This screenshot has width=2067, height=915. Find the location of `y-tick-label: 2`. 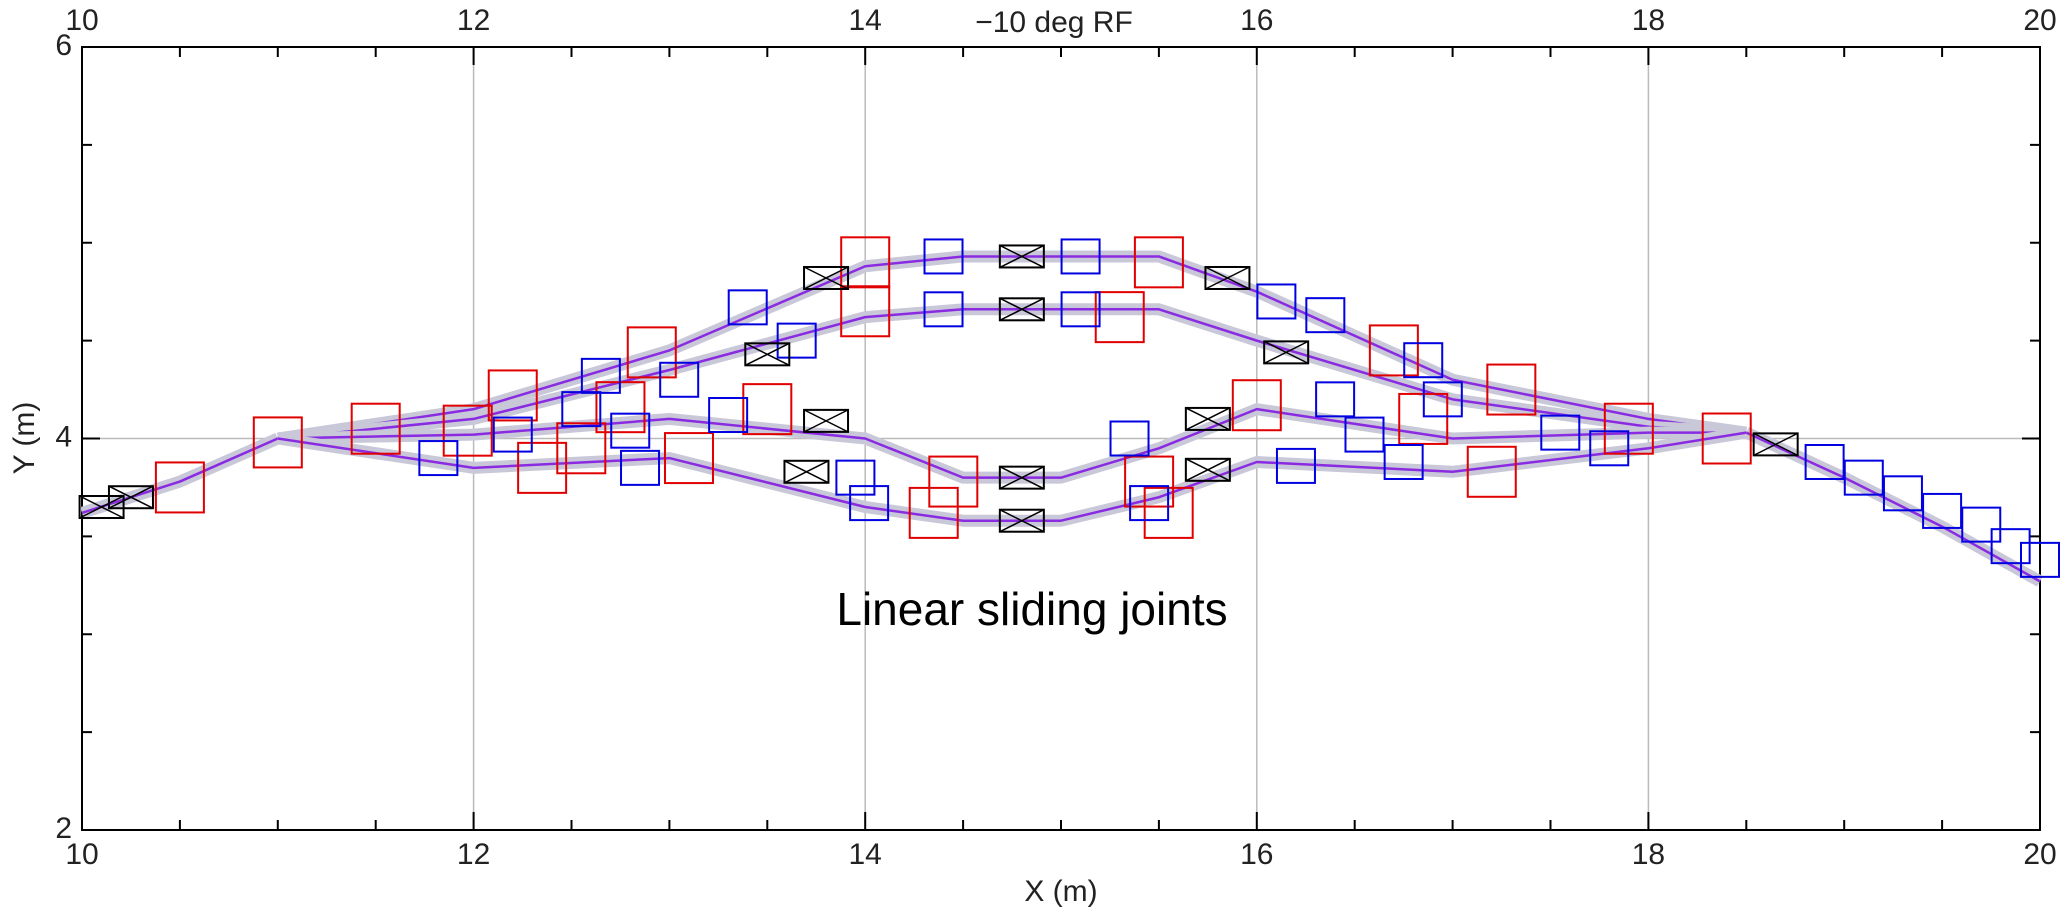

y-tick-label: 2 is located at coordinates (63, 828).